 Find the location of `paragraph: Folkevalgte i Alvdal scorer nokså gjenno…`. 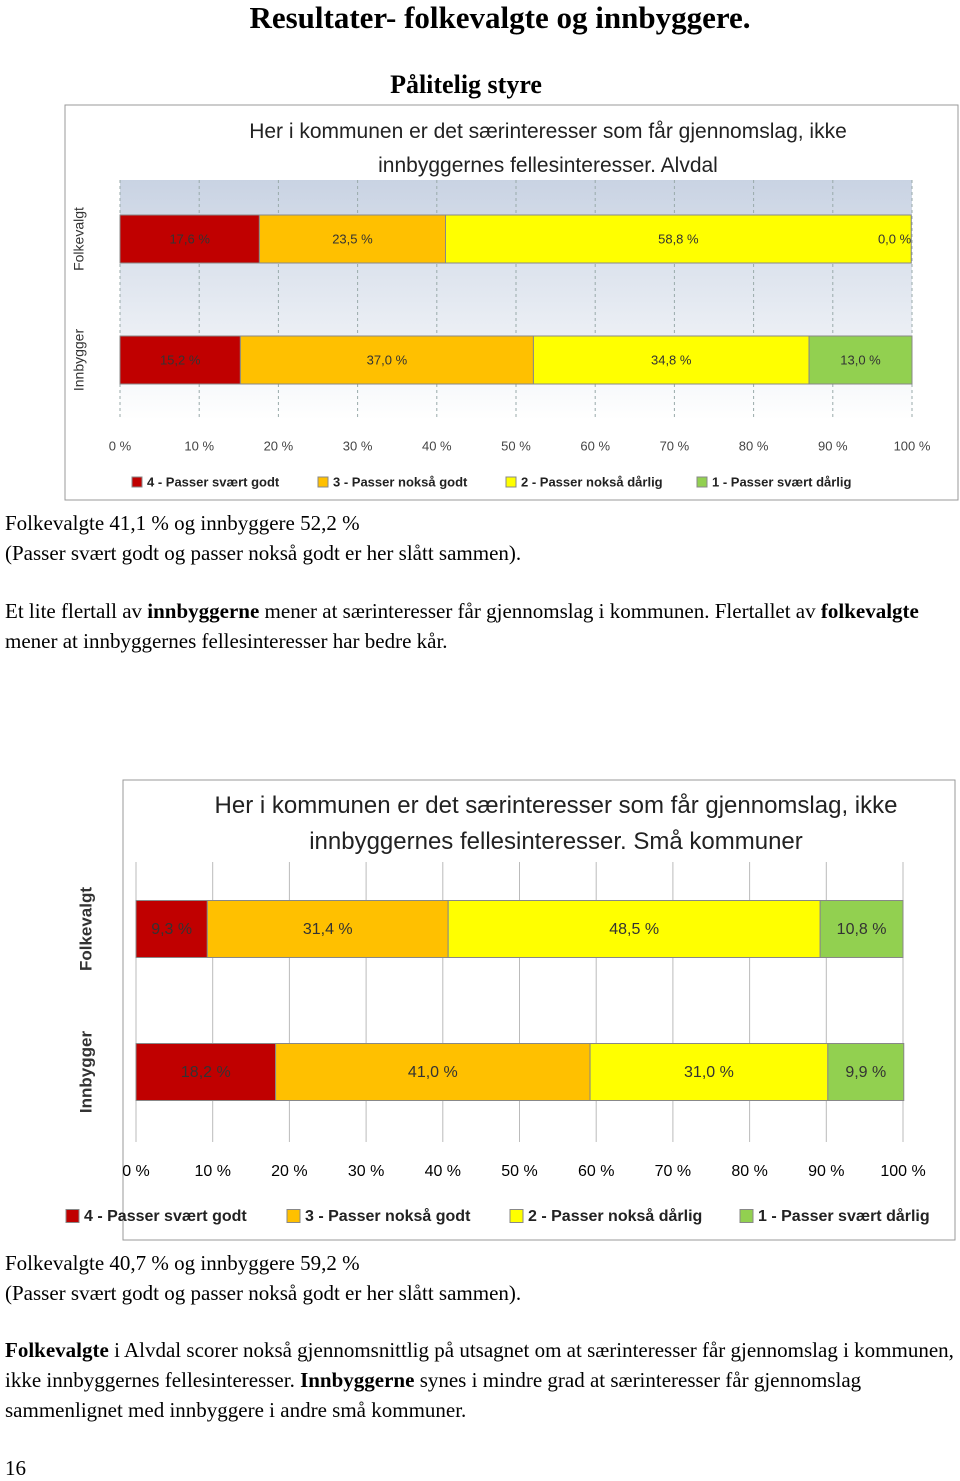

paragraph: Folkevalgte i Alvdal scorer nokså gjenno… is located at coordinates (480, 1380).